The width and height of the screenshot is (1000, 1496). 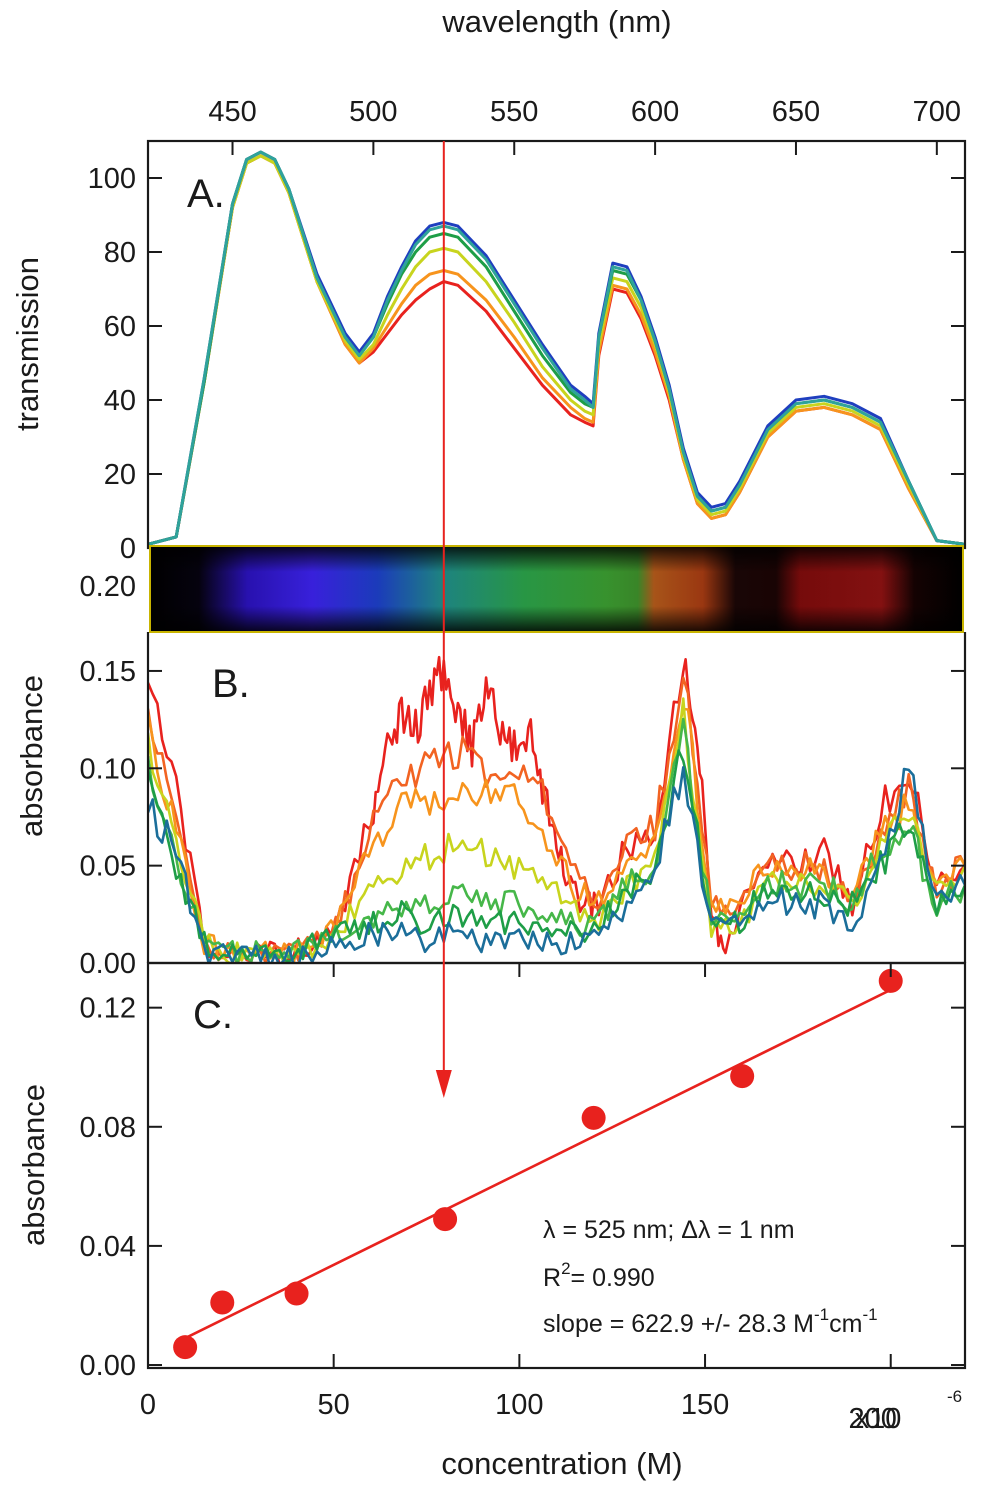 What do you see at coordinates (519, 1405) in the screenshot?
I see `panel-c-x-tick-label: 100` at bounding box center [519, 1405].